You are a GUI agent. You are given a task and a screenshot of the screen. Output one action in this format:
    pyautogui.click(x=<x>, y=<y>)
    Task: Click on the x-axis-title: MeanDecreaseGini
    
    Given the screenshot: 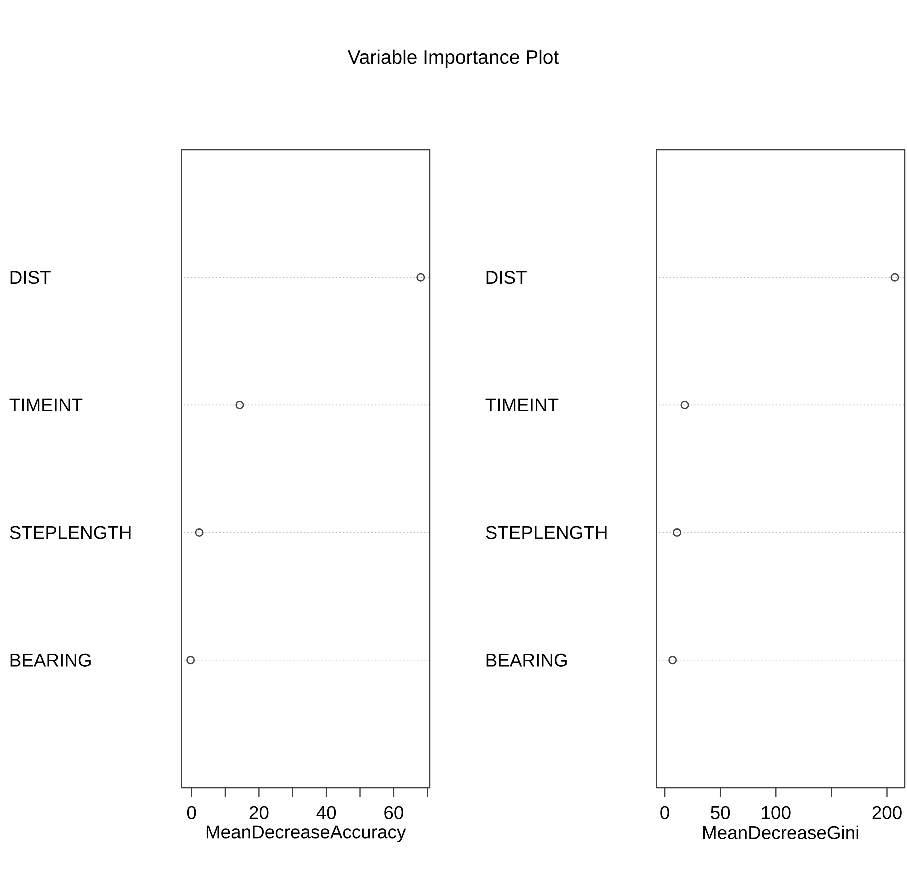 What is the action you would take?
    pyautogui.click(x=780, y=833)
    